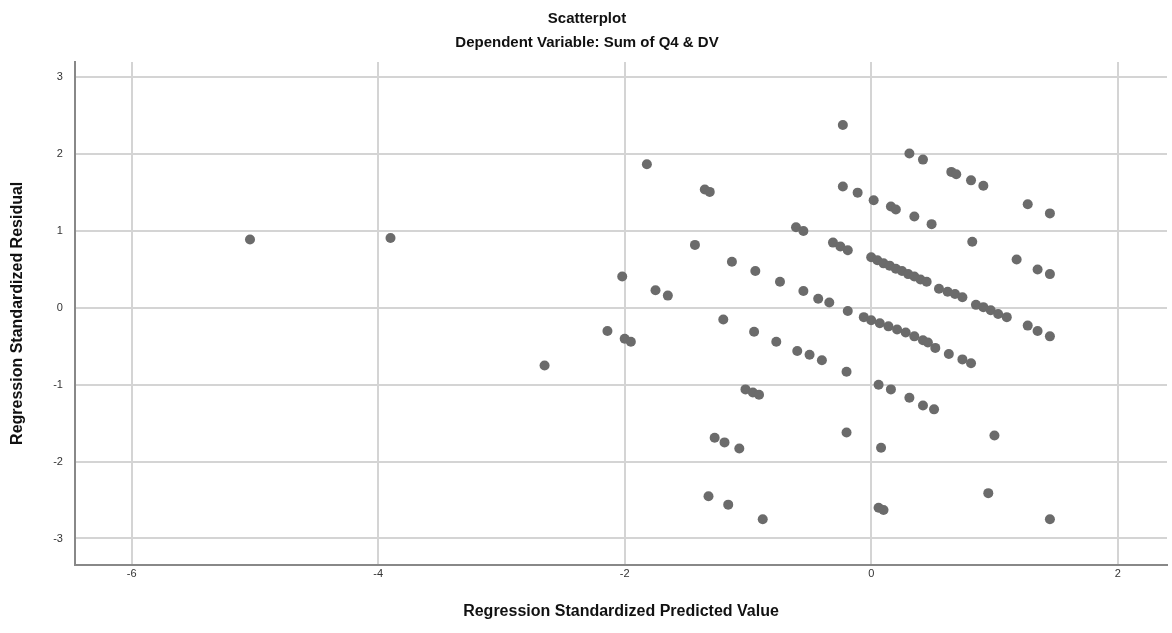 The image size is (1172, 633). What do you see at coordinates (58, 460) in the screenshot?
I see `y-tick-label: -2` at bounding box center [58, 460].